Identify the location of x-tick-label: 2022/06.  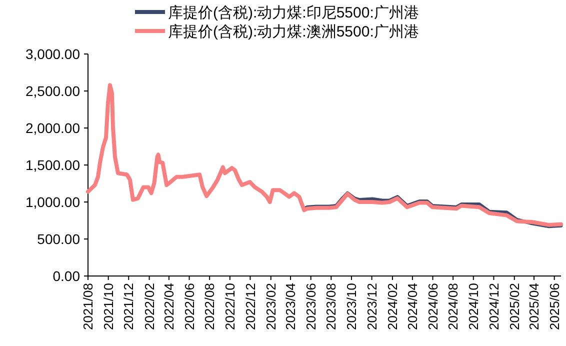
(189, 306).